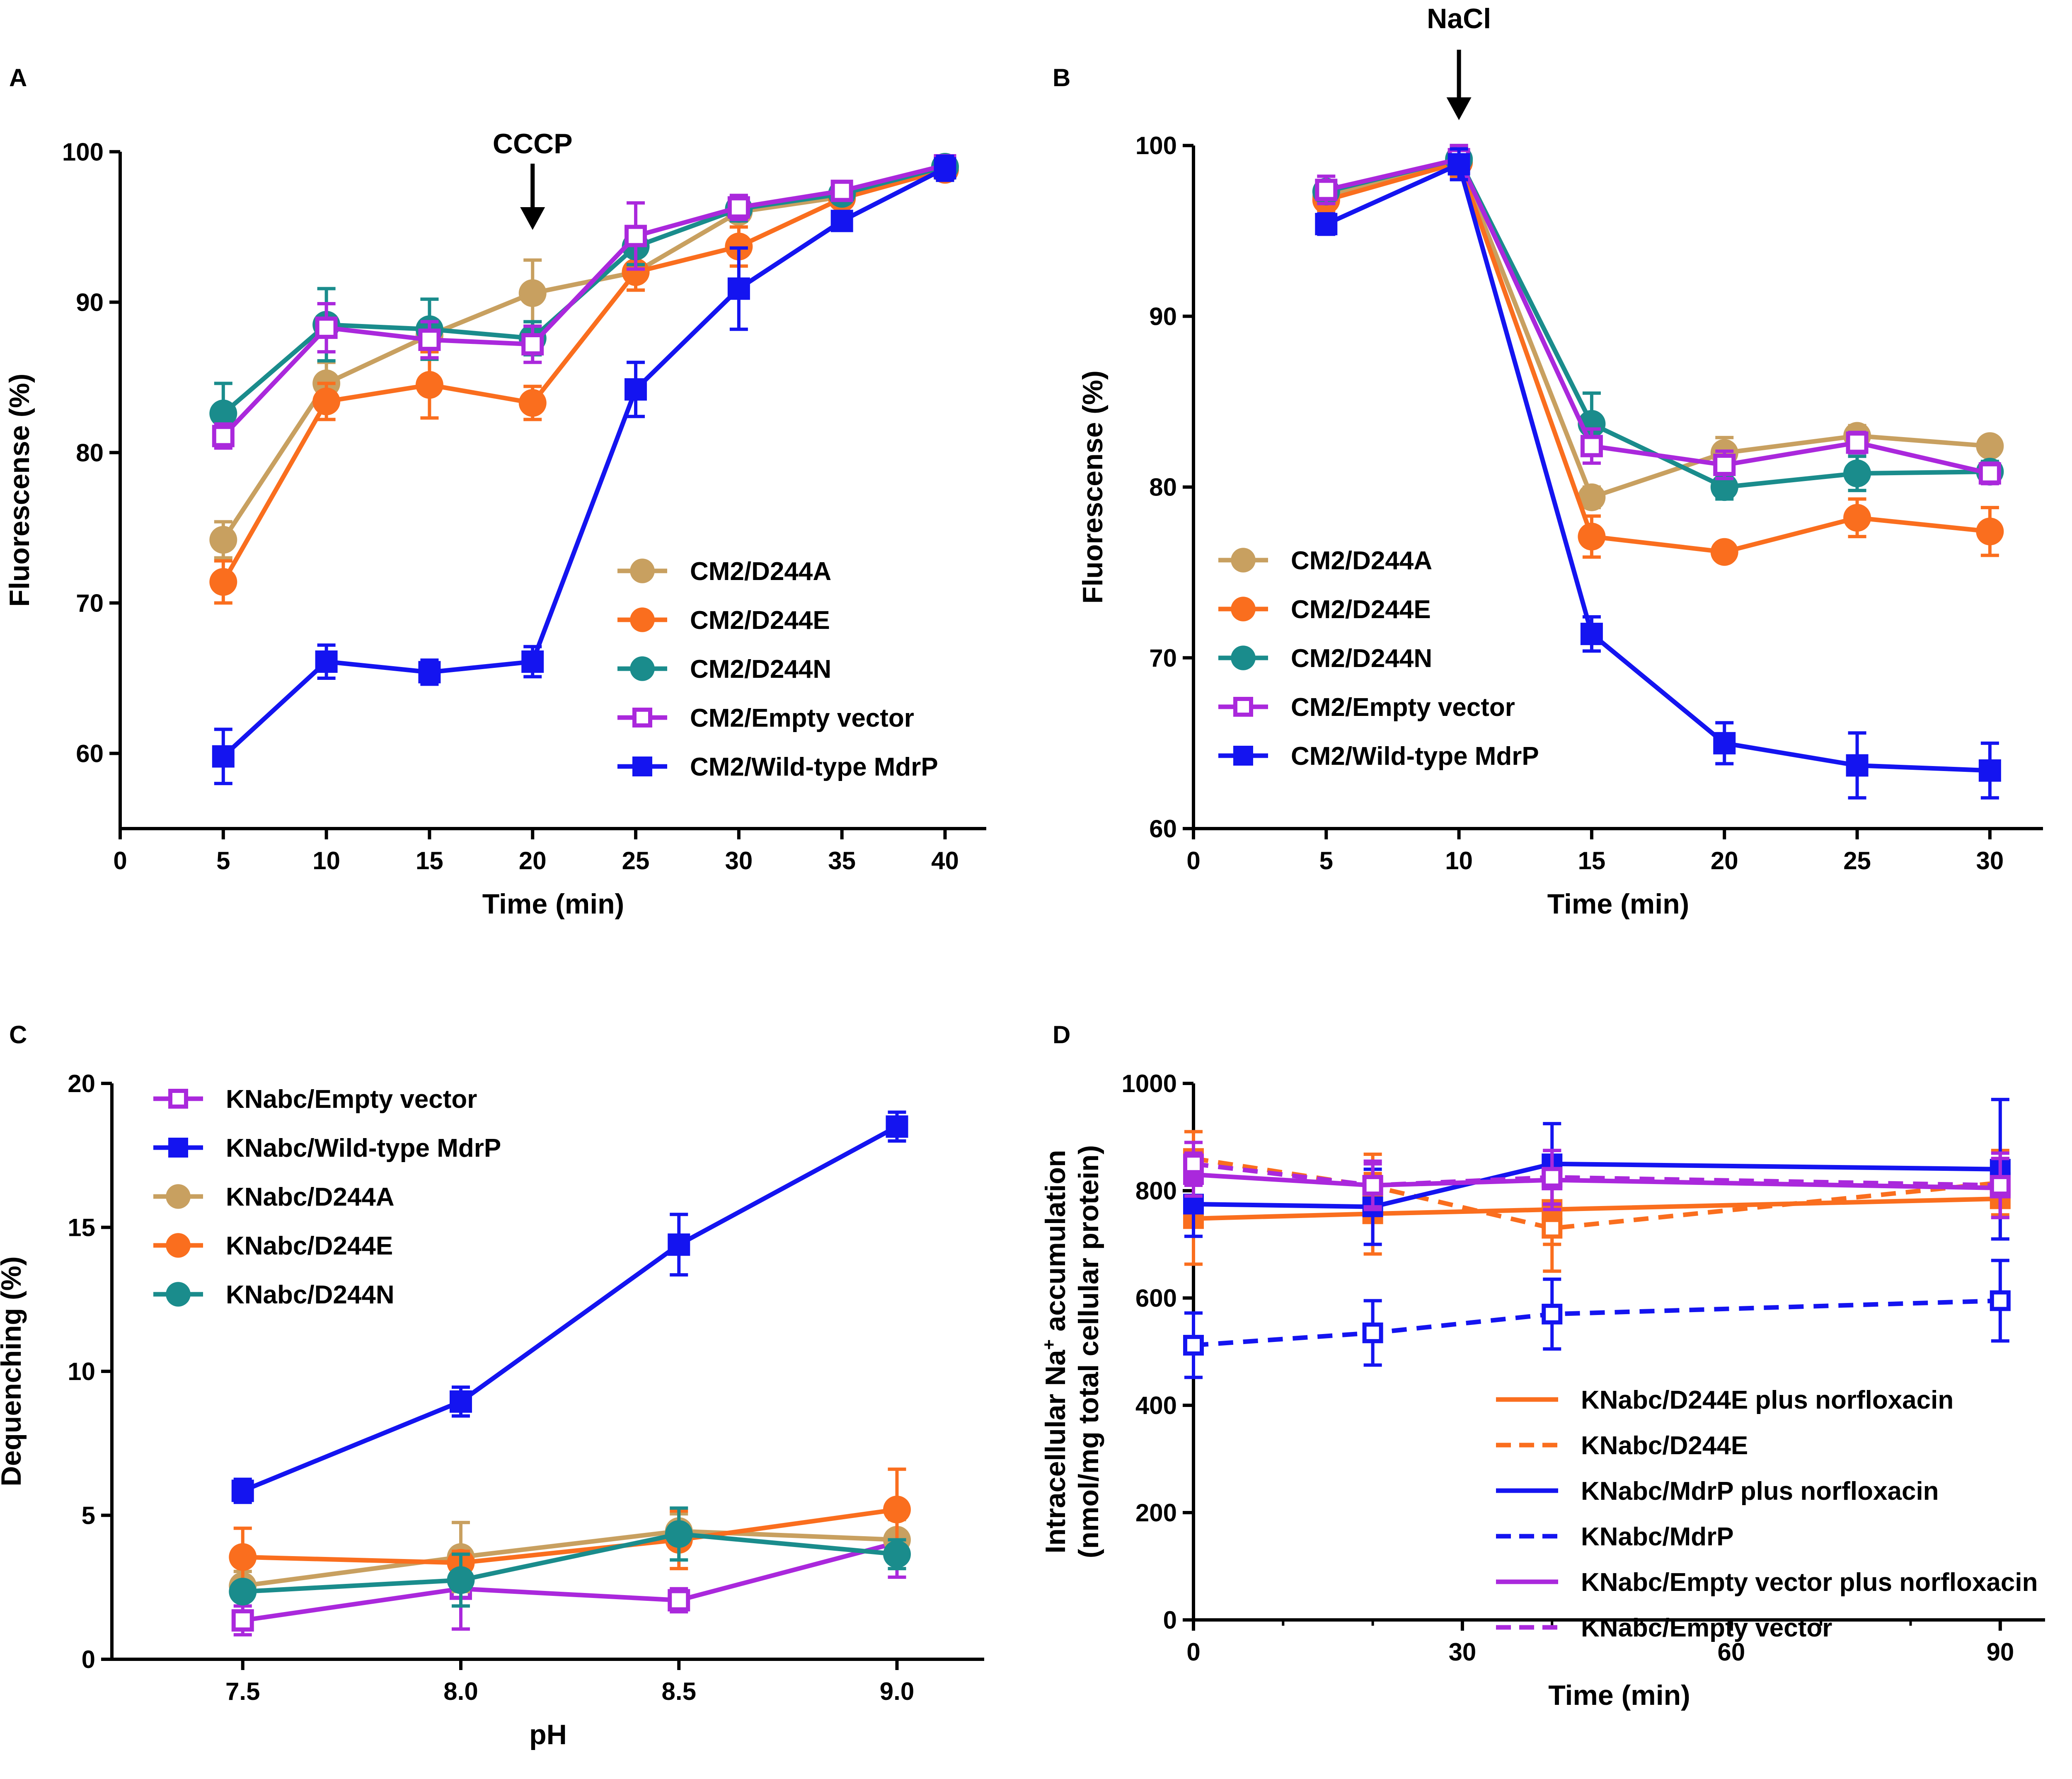 The width and height of the screenshot is (2072, 1779). What do you see at coordinates (1061, 1035) in the screenshot?
I see `panel-letter-d: D` at bounding box center [1061, 1035].